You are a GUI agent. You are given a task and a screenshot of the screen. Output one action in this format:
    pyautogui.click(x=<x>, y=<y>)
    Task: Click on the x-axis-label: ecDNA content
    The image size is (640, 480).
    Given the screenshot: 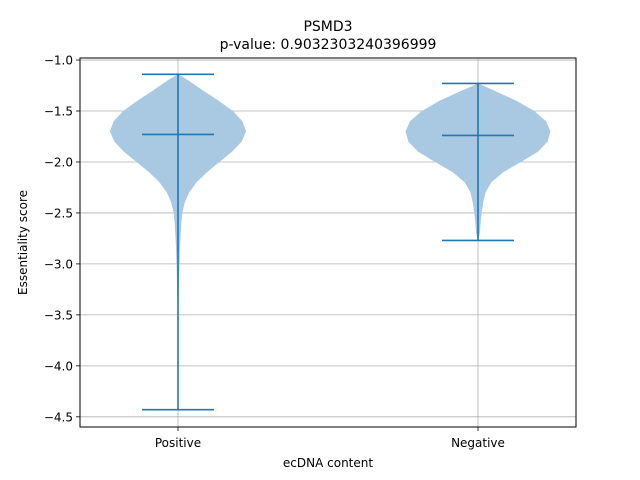 What is the action you would take?
    pyautogui.click(x=328, y=463)
    